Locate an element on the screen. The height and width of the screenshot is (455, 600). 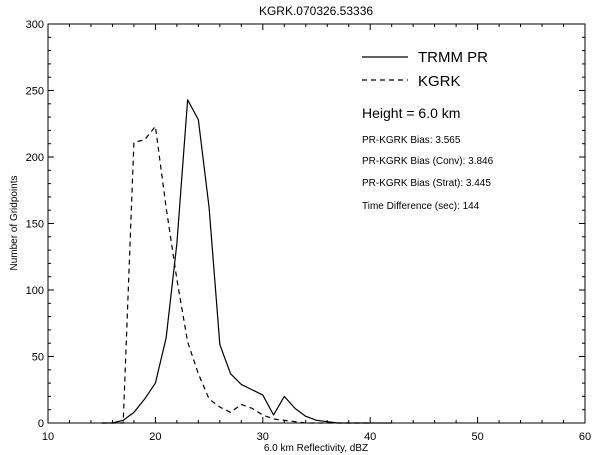
bias-strat-annotation: PR-KGRK Bias (Strat): 3.445 is located at coordinates (426, 183).